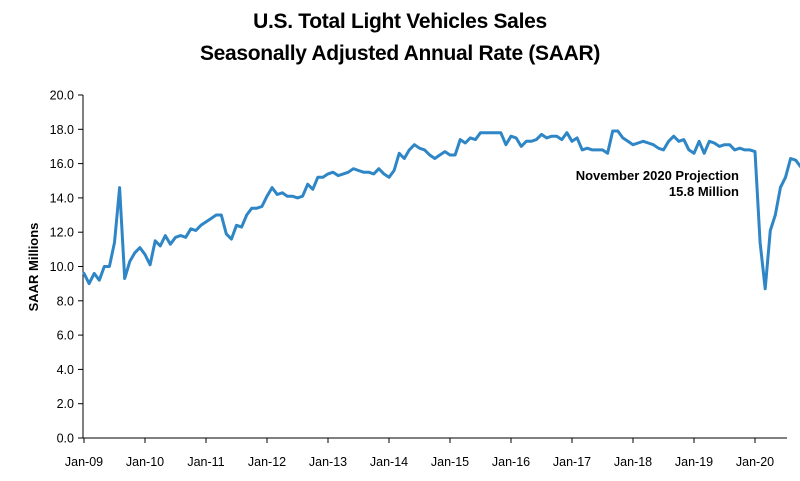 This screenshot has height=481, width=800. Describe the element at coordinates (62, 233) in the screenshot. I see `y-tick-label: 12.0` at that location.